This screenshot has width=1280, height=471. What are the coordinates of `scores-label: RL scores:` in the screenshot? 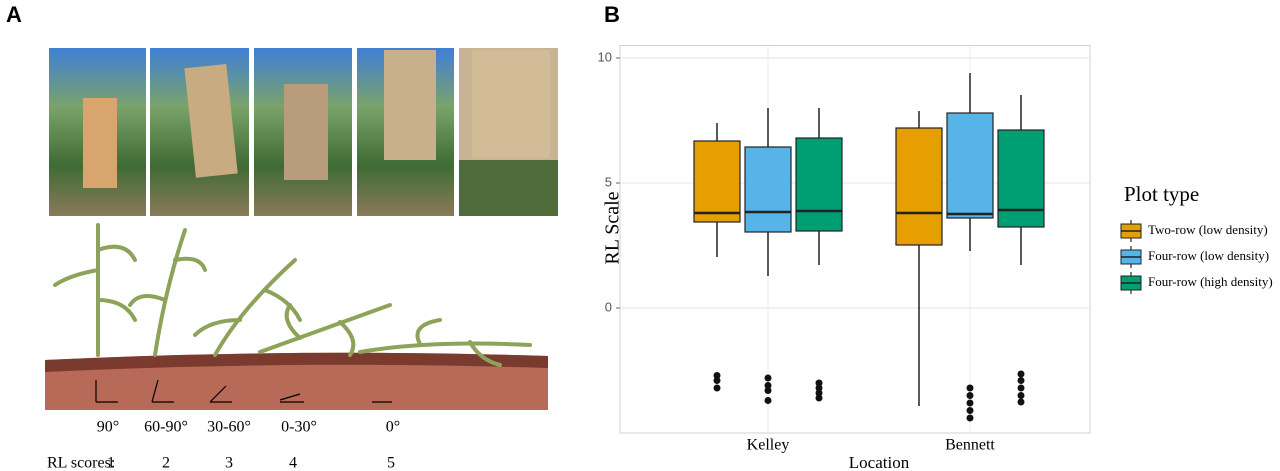 It's located at (81, 463).